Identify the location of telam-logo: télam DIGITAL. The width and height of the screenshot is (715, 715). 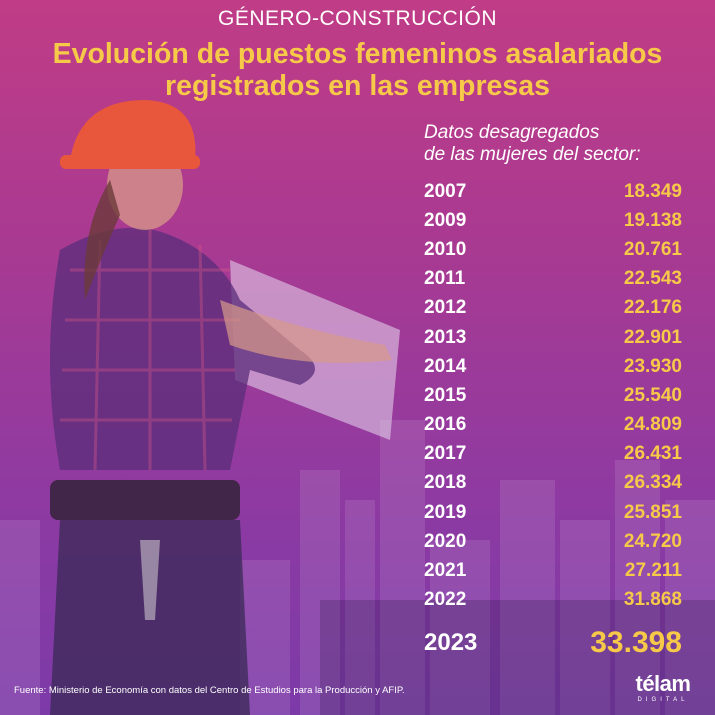
(663, 688).